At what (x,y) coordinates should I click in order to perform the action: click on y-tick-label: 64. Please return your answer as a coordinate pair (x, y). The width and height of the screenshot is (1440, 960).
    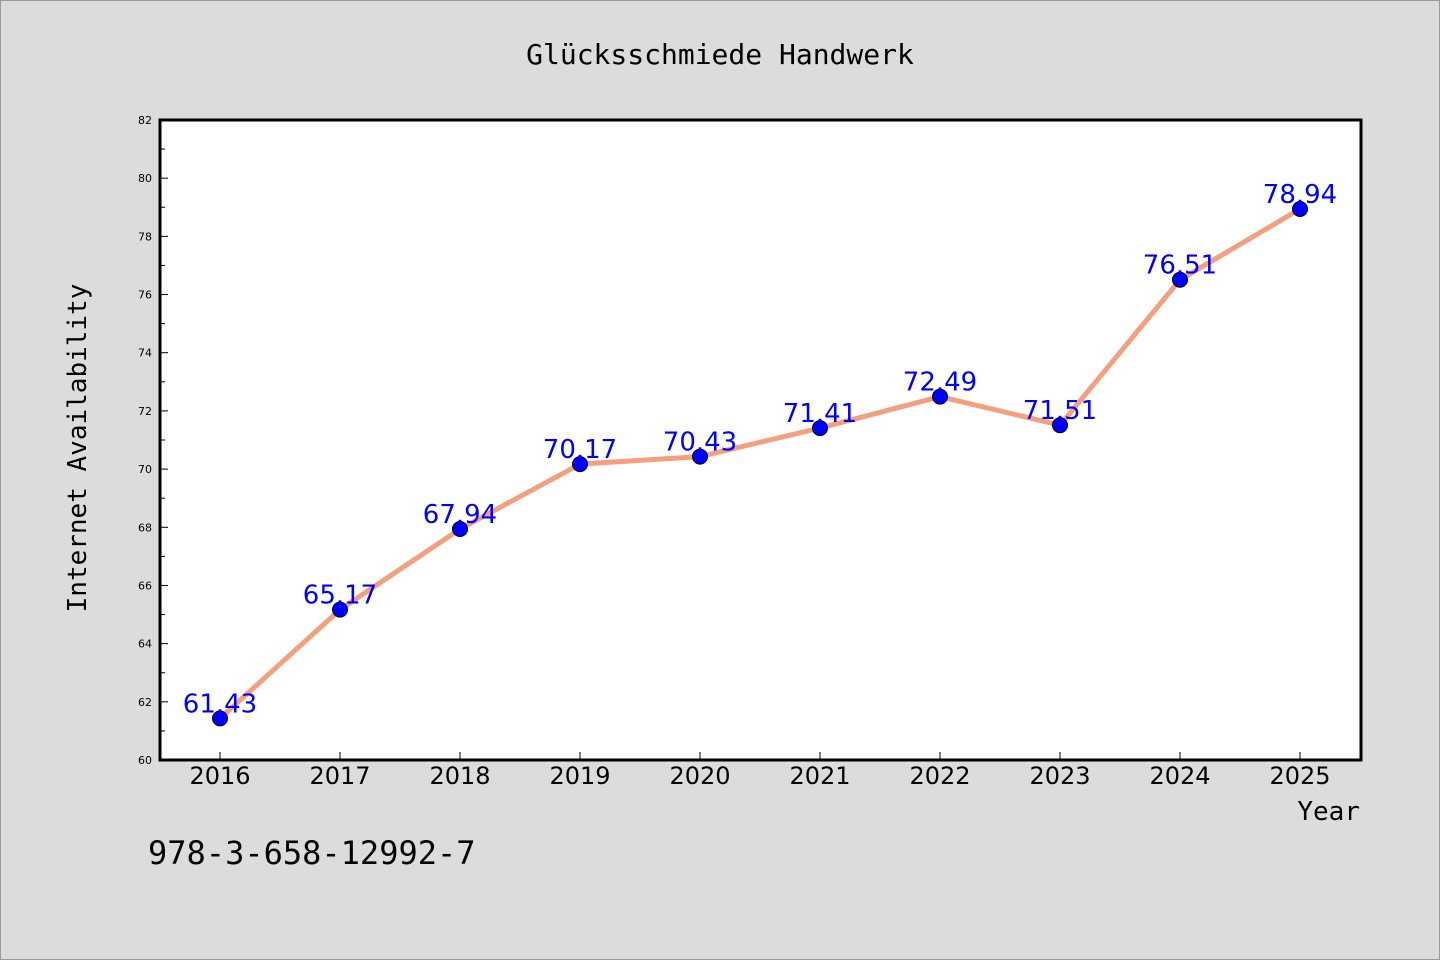
    Looking at the image, I should click on (145, 644).